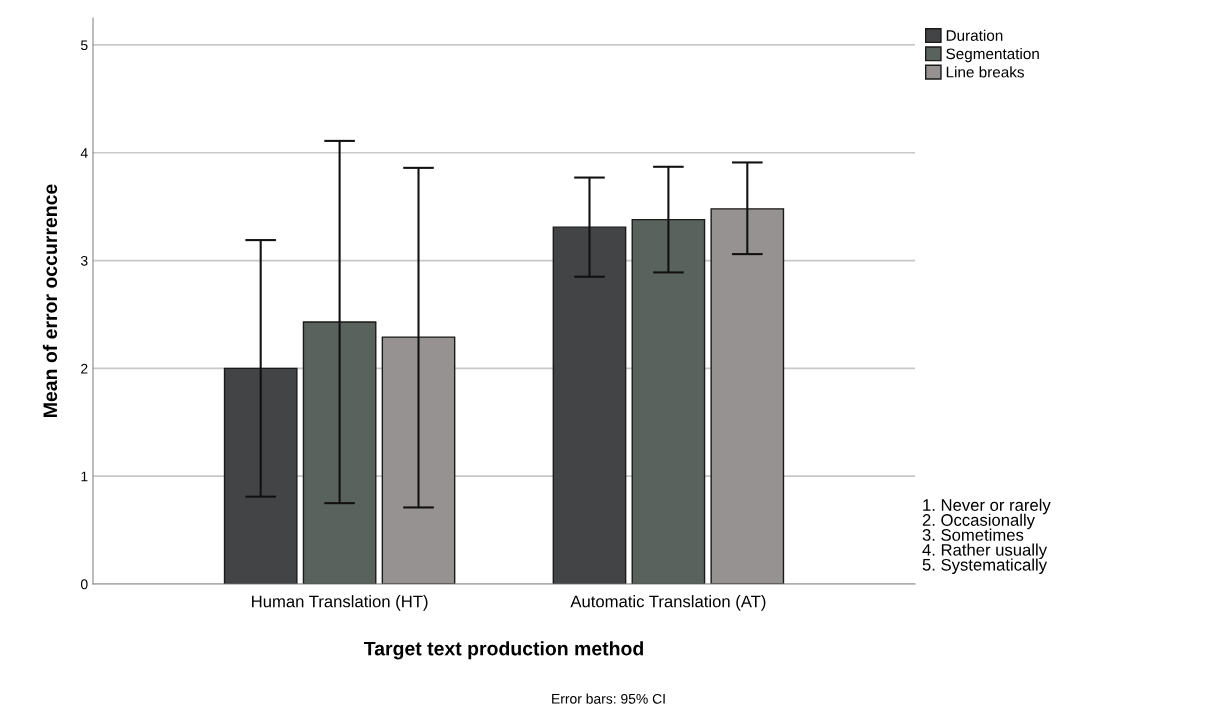 This screenshot has height=717, width=1217. What do you see at coordinates (668, 603) in the screenshot?
I see `x-tick-label: Automatic Translation (AT)` at bounding box center [668, 603].